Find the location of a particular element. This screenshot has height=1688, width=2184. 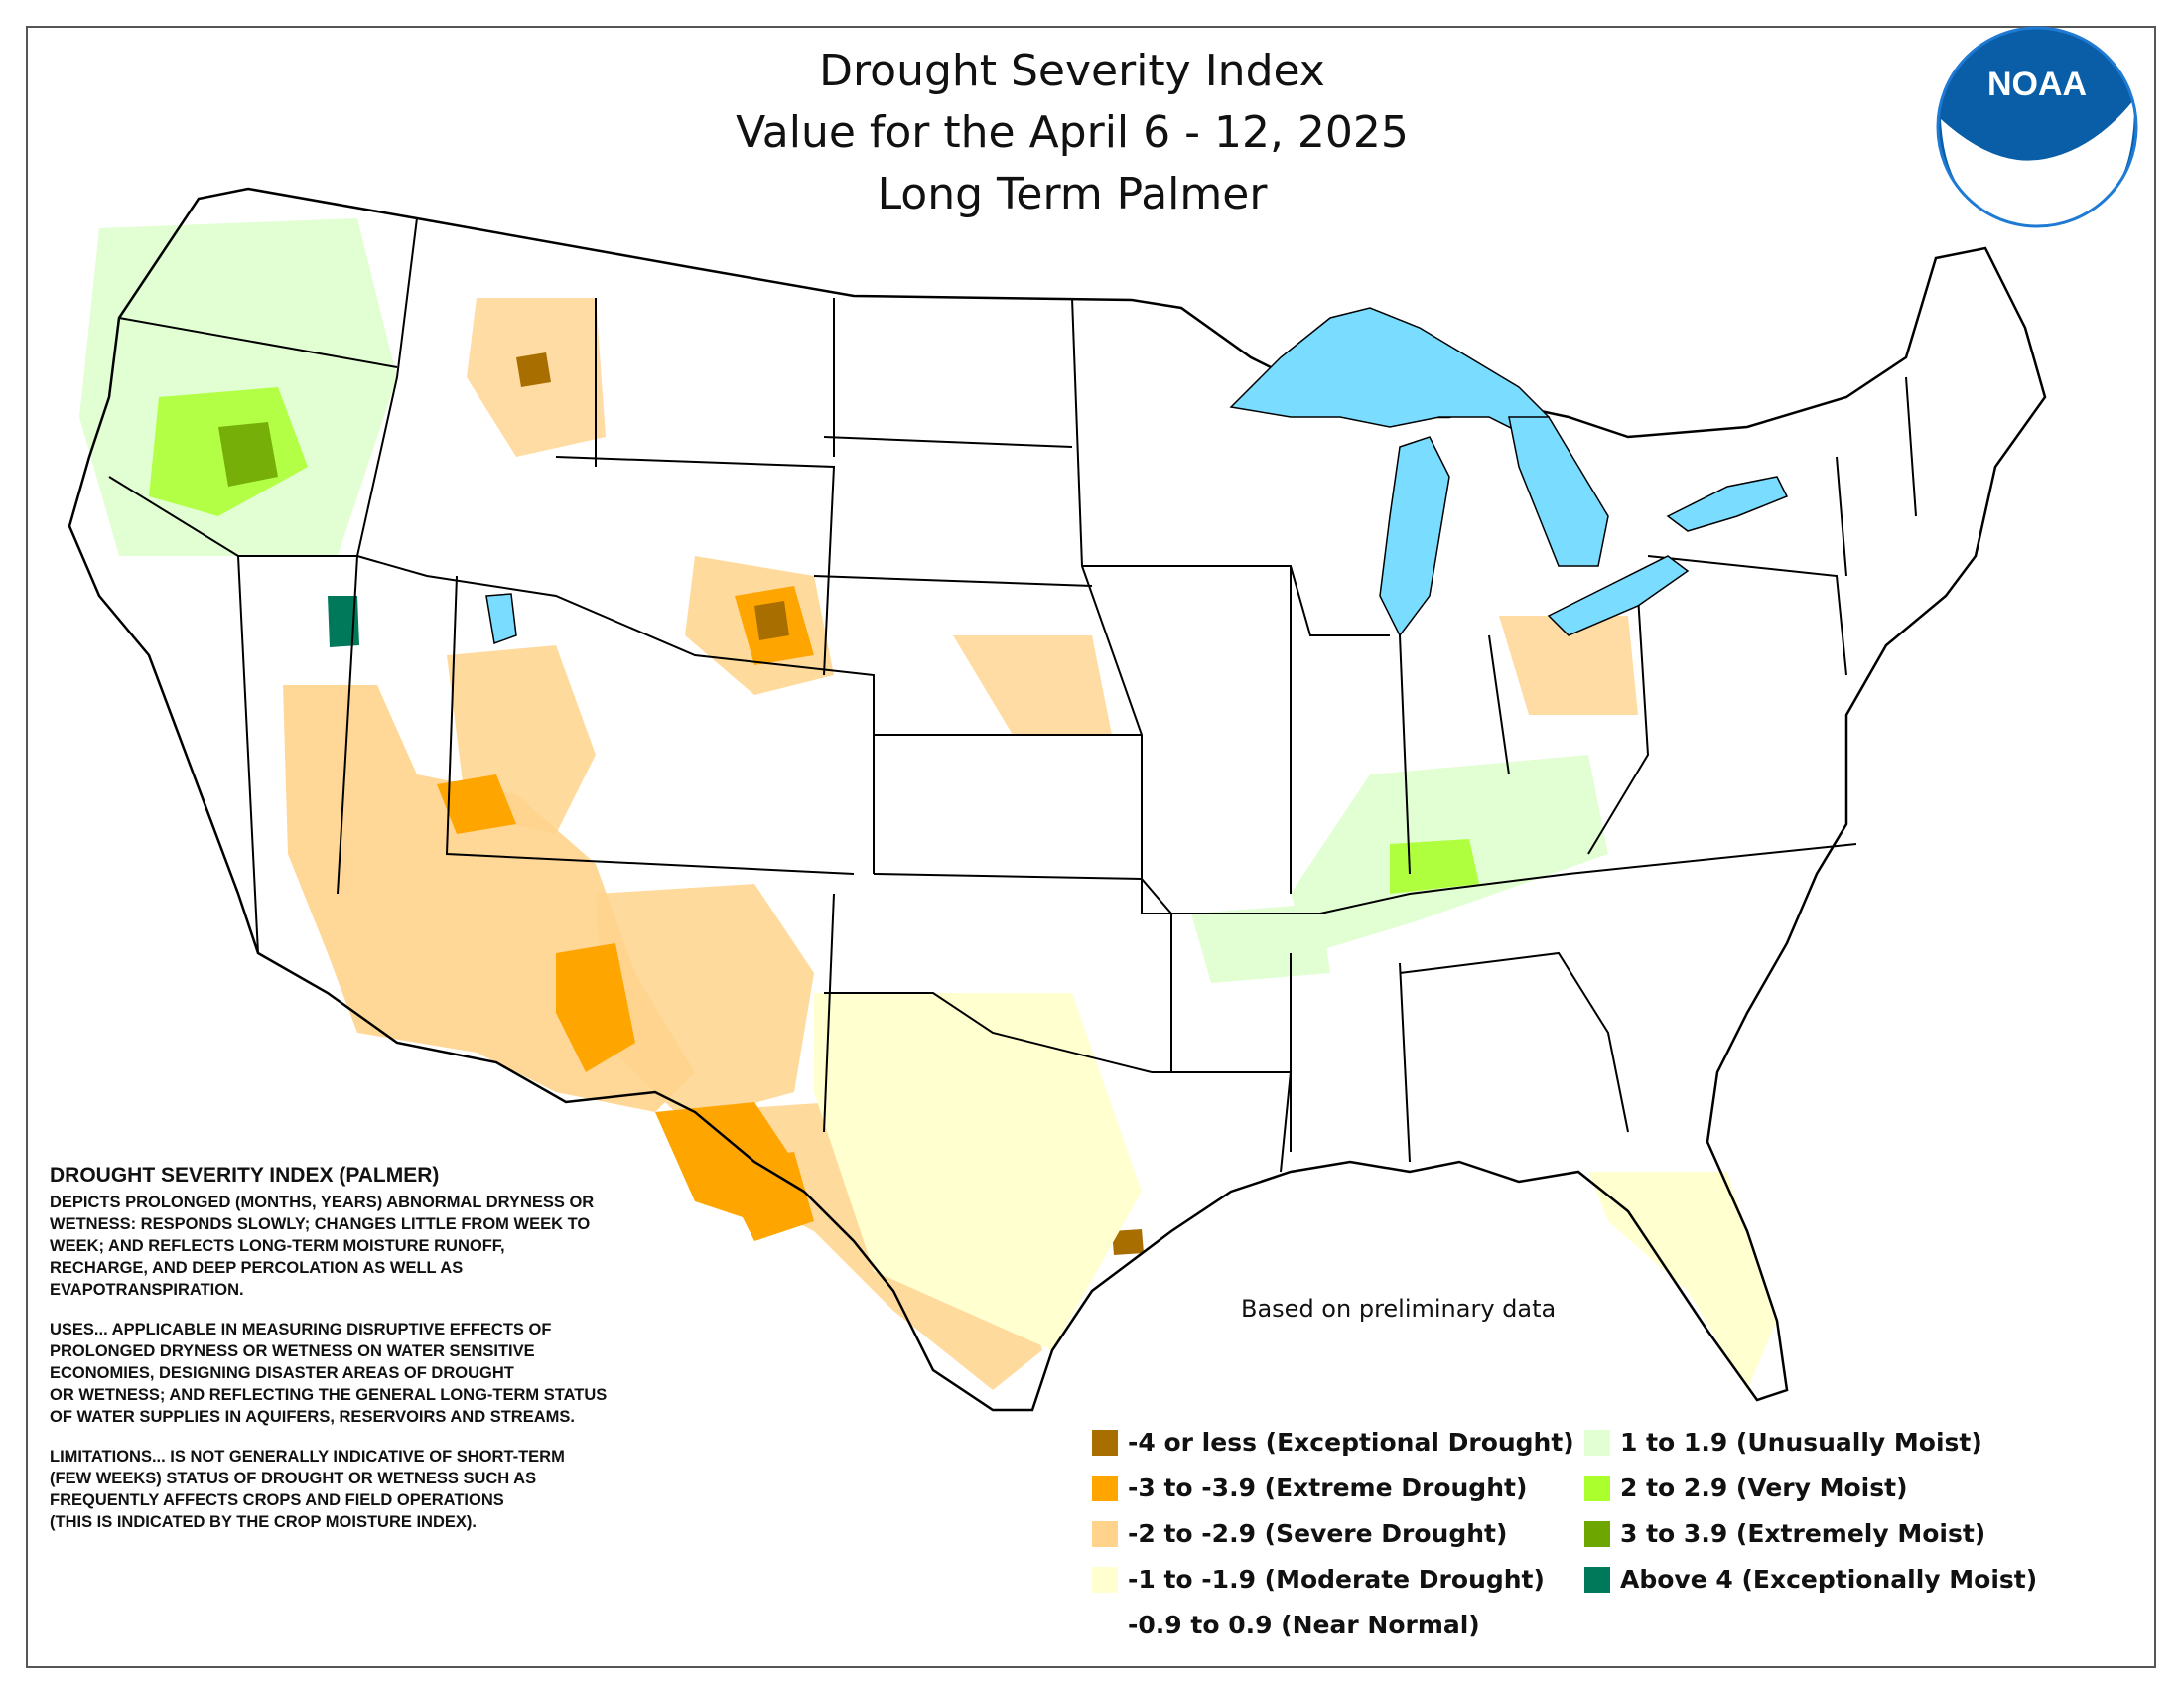

legend-label: 3 to 3.9 (Extremely Moist) is located at coordinates (1803, 1533).